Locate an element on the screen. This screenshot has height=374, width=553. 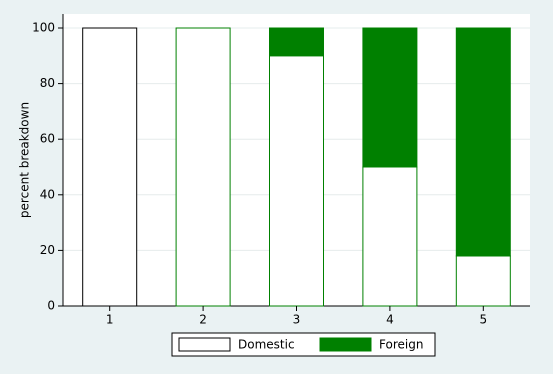
x-tick-label: 3 is located at coordinates (297, 320).